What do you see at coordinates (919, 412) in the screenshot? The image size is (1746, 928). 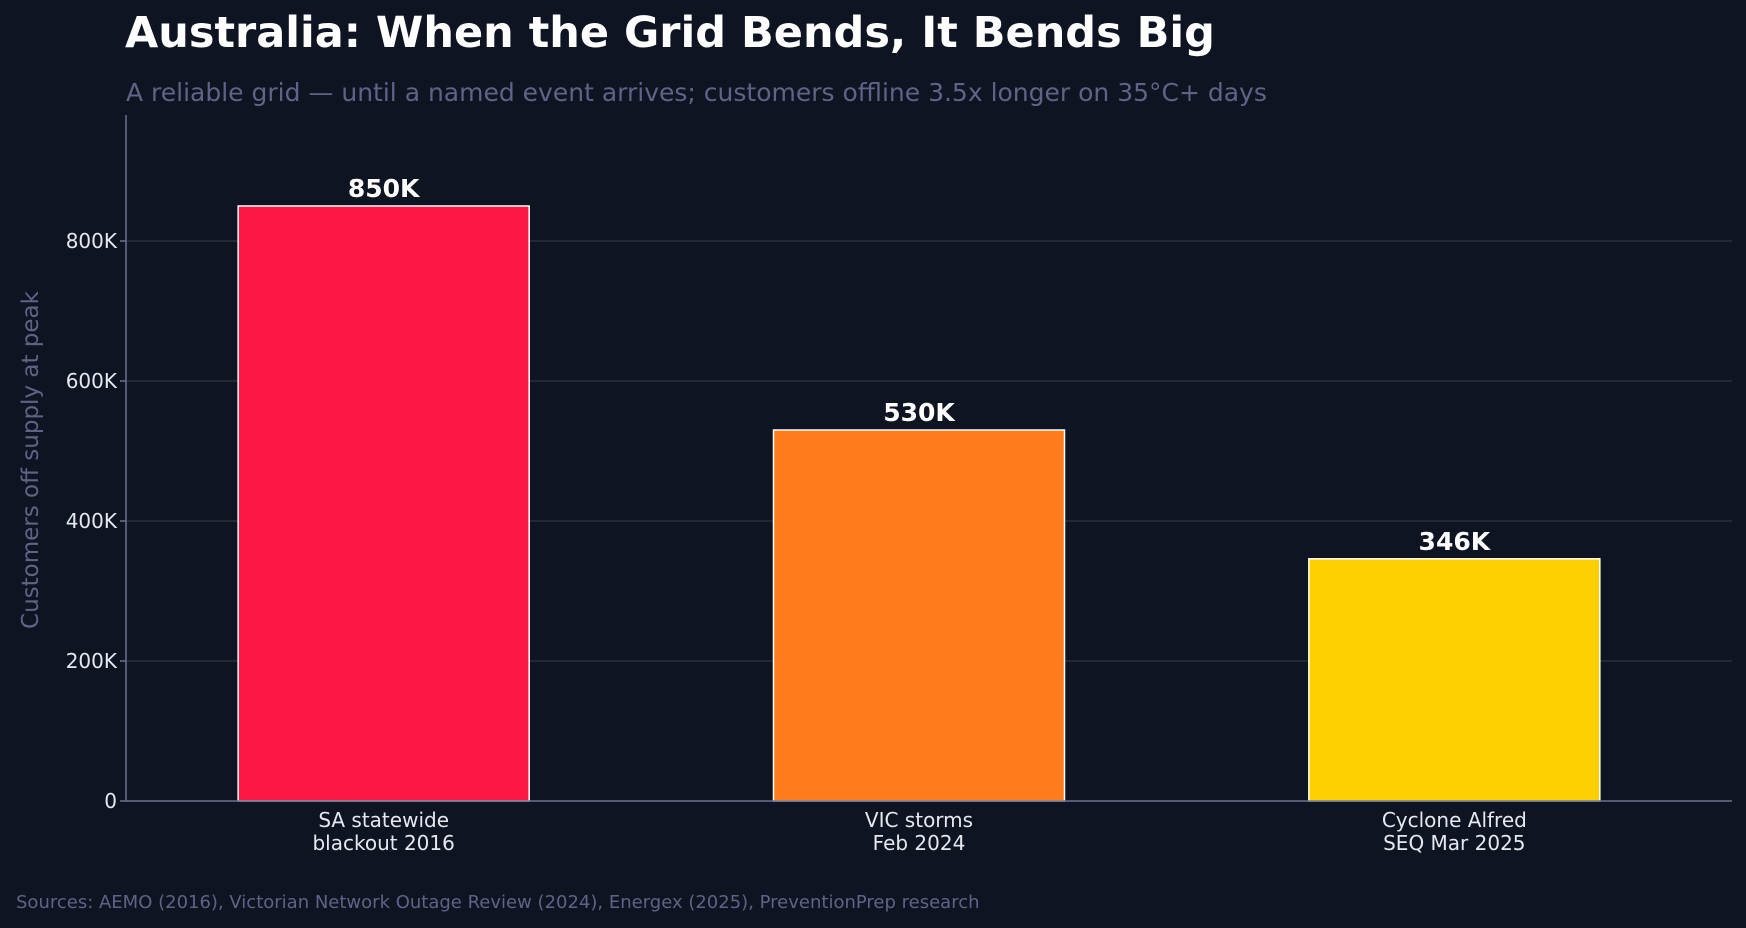 I see `bar-value-label: 530K` at bounding box center [919, 412].